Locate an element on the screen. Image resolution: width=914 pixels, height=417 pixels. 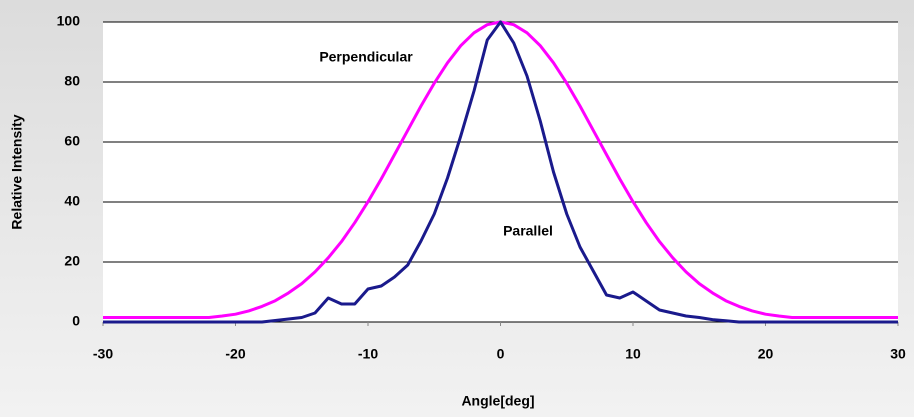
x-tick-label: -30 is located at coordinates (103, 354).